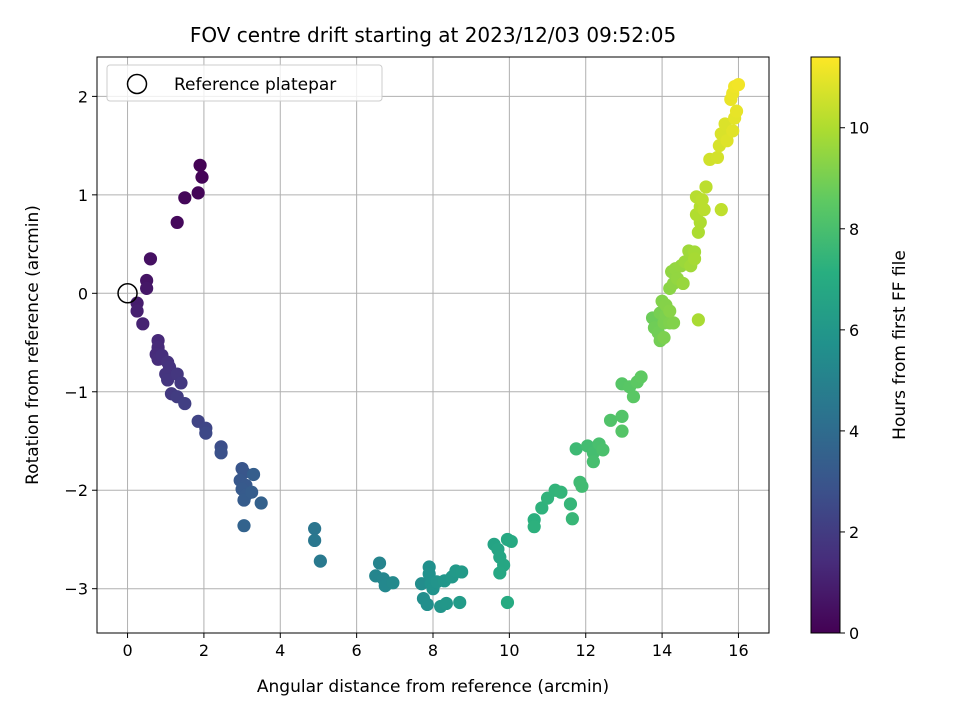 The image size is (960, 720). What do you see at coordinates (859, 128) in the screenshot?
I see `colorbar-tick-label: 10` at bounding box center [859, 128].